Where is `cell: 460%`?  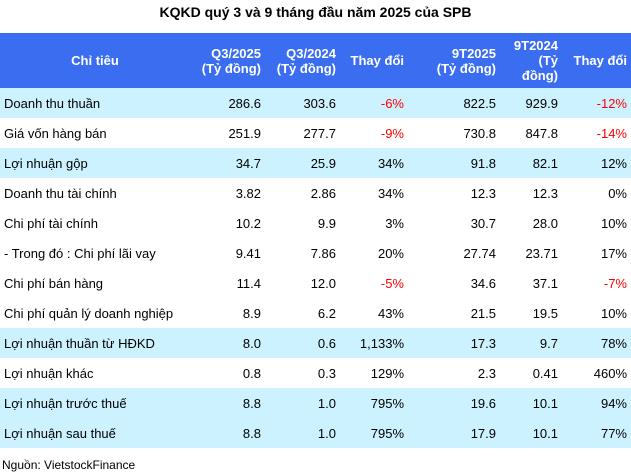 cell: 460% is located at coordinates (610, 373).